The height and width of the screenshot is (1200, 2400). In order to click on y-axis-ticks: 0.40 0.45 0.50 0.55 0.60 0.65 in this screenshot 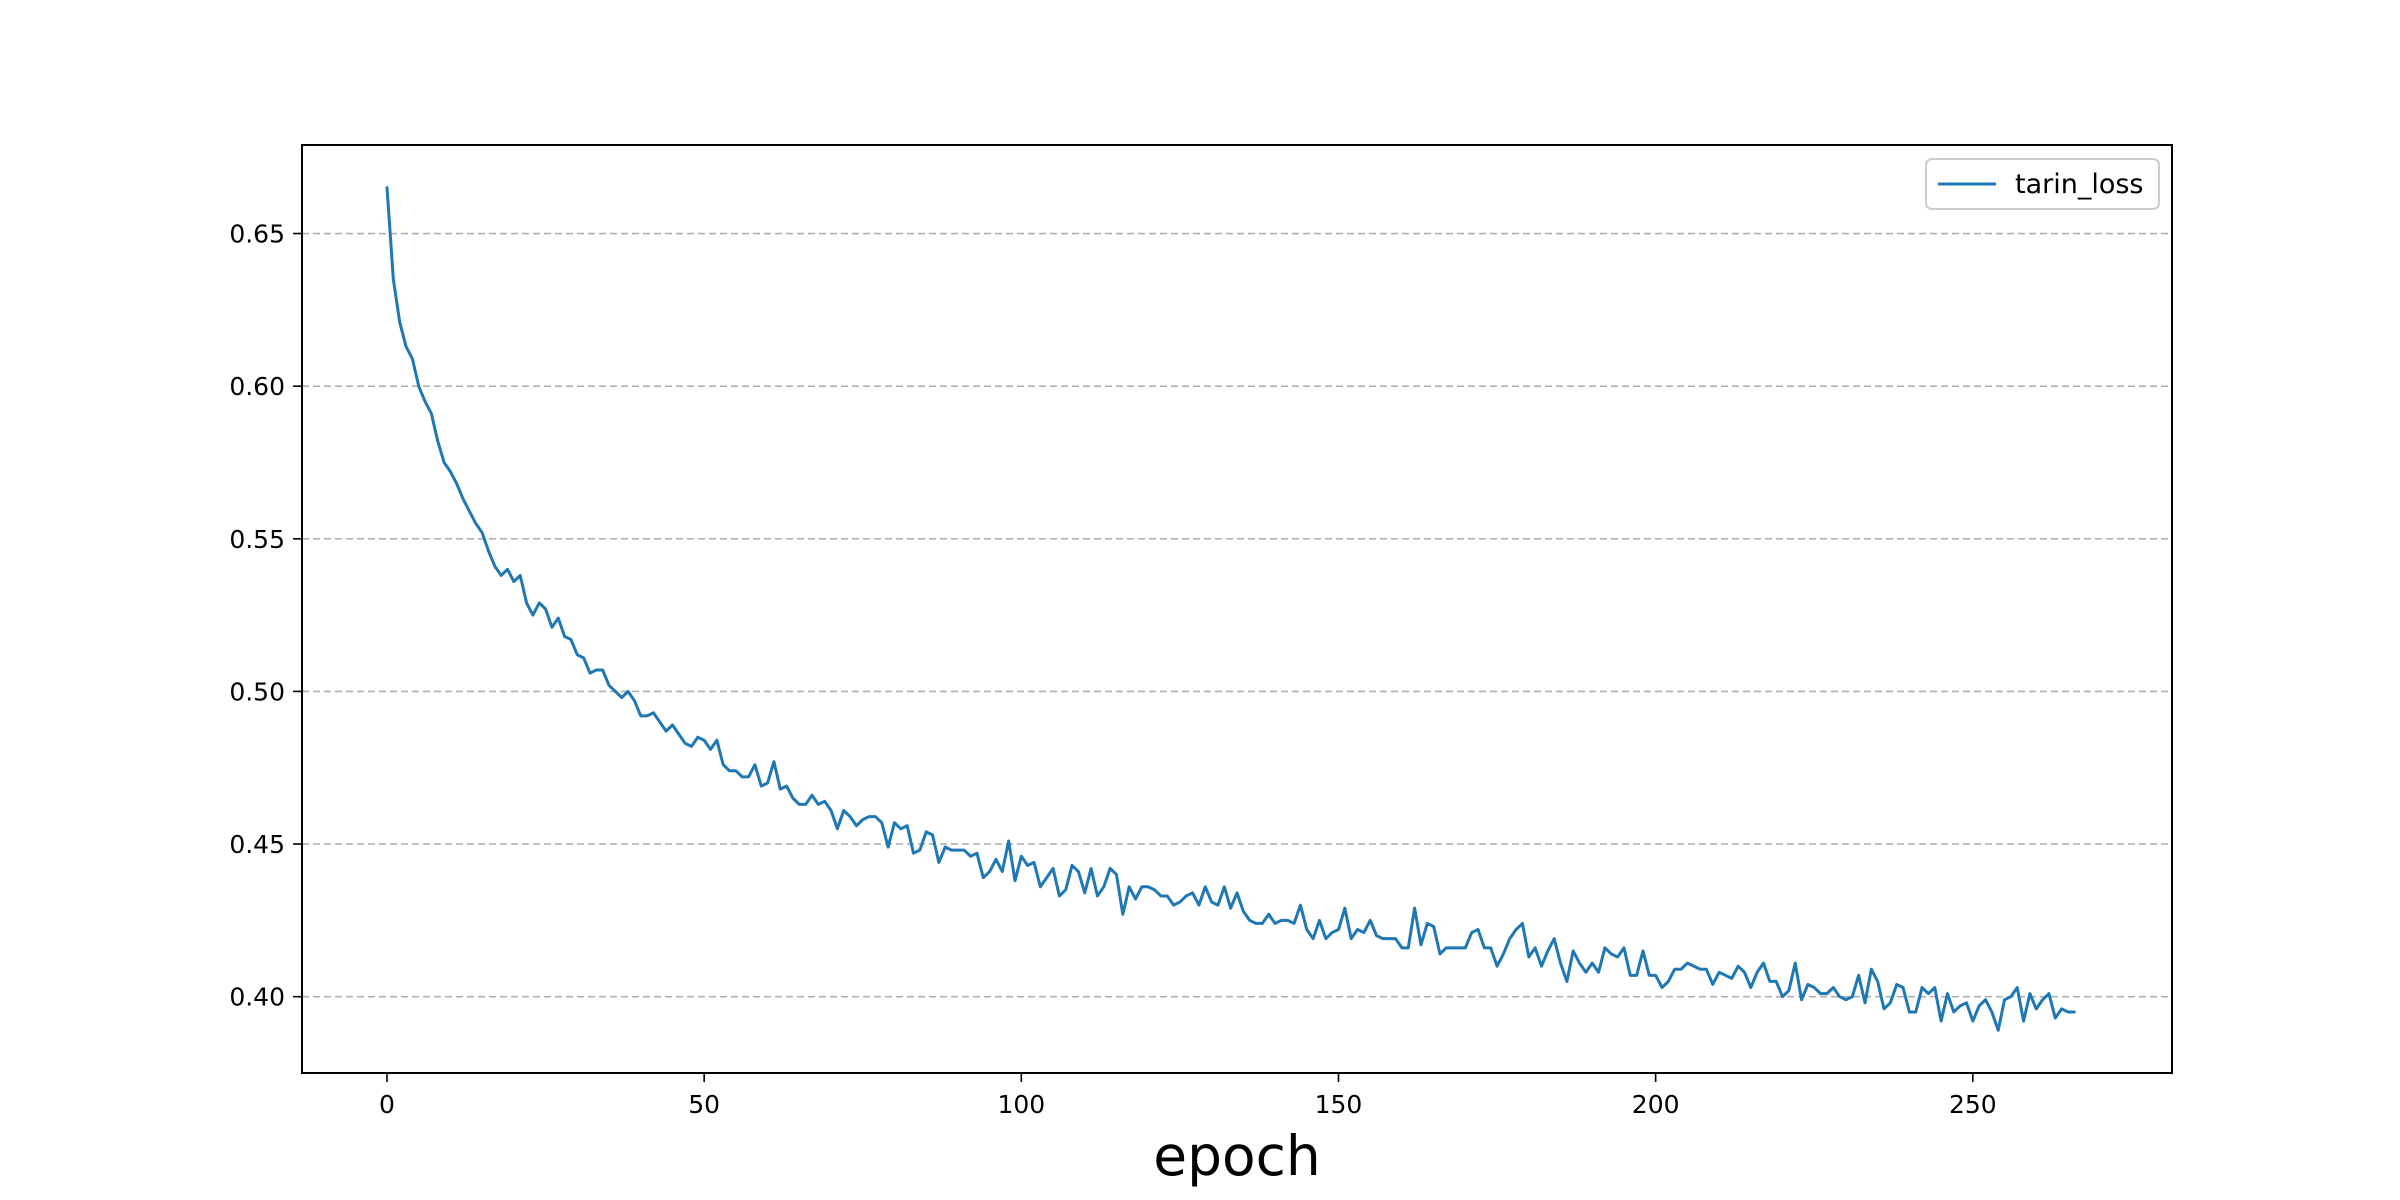, I will do `click(265, 616)`.